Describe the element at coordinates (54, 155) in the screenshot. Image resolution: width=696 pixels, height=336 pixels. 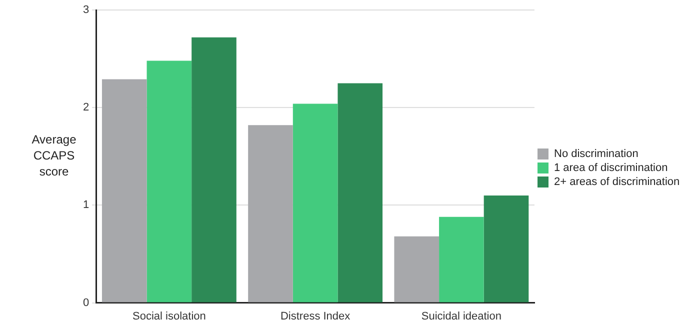
I see `y-axis-title: Average CCAPS score` at that location.